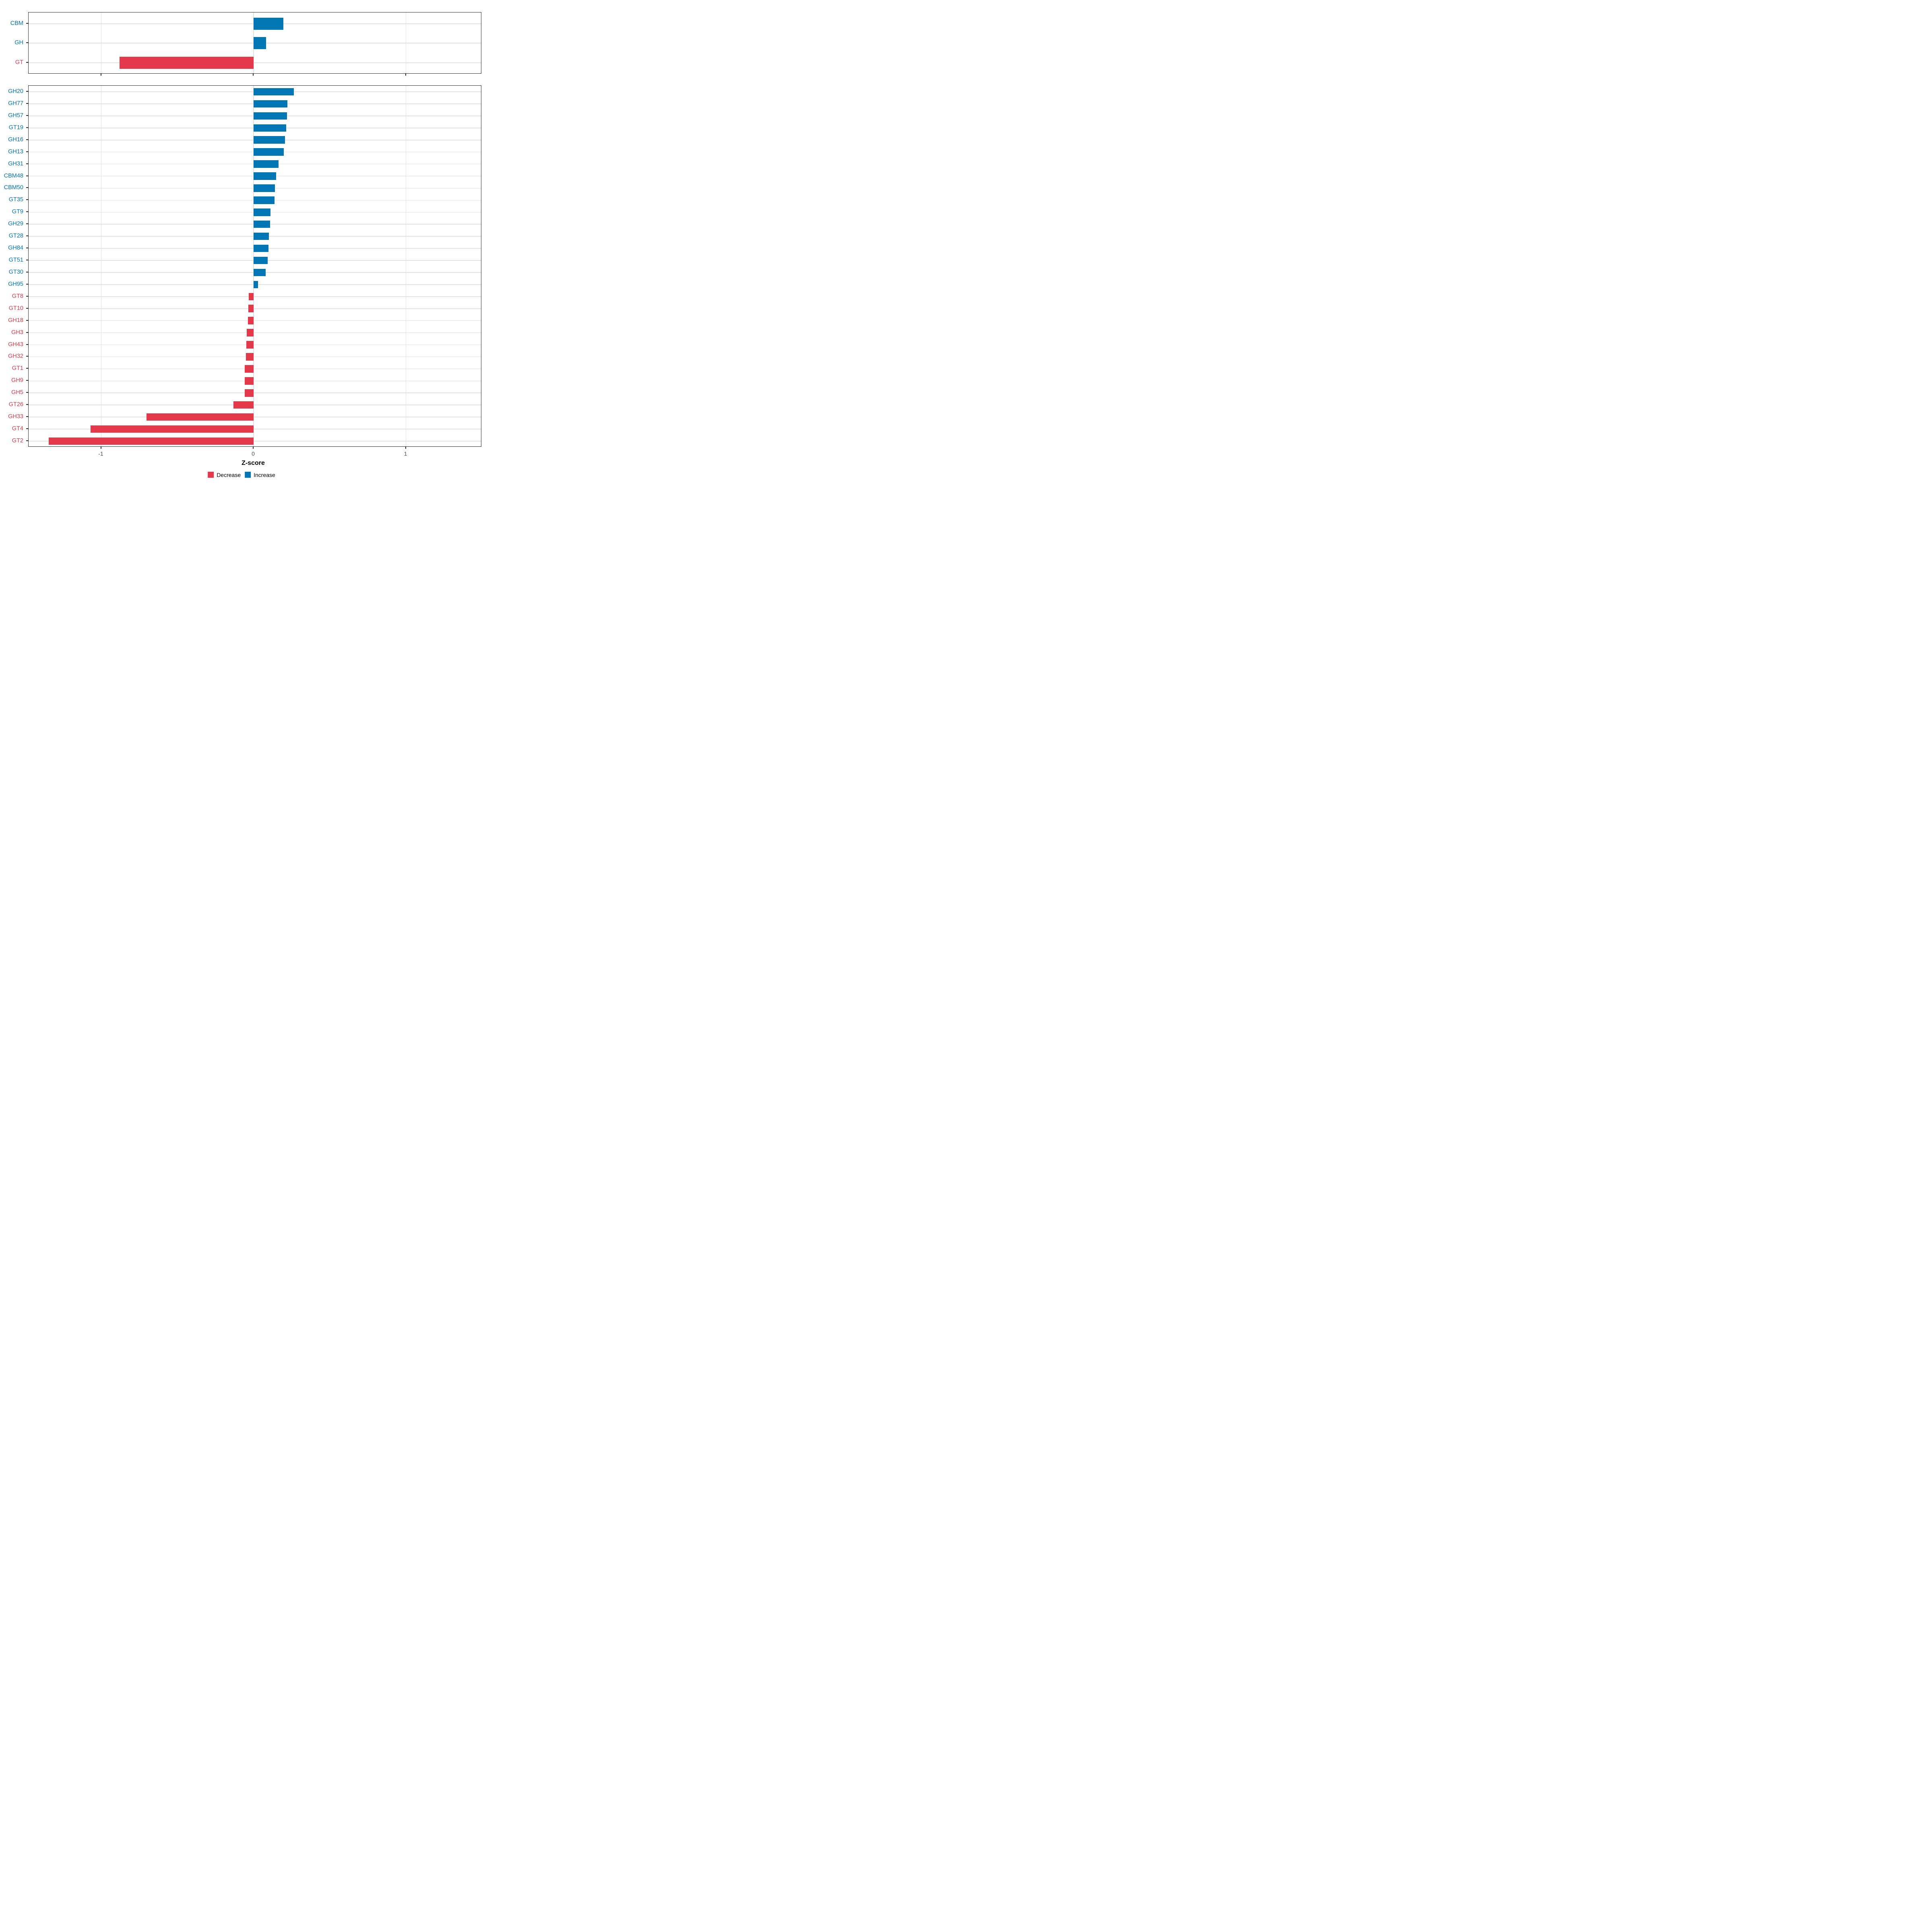  I want to click on bar-gh77, so click(270, 104).